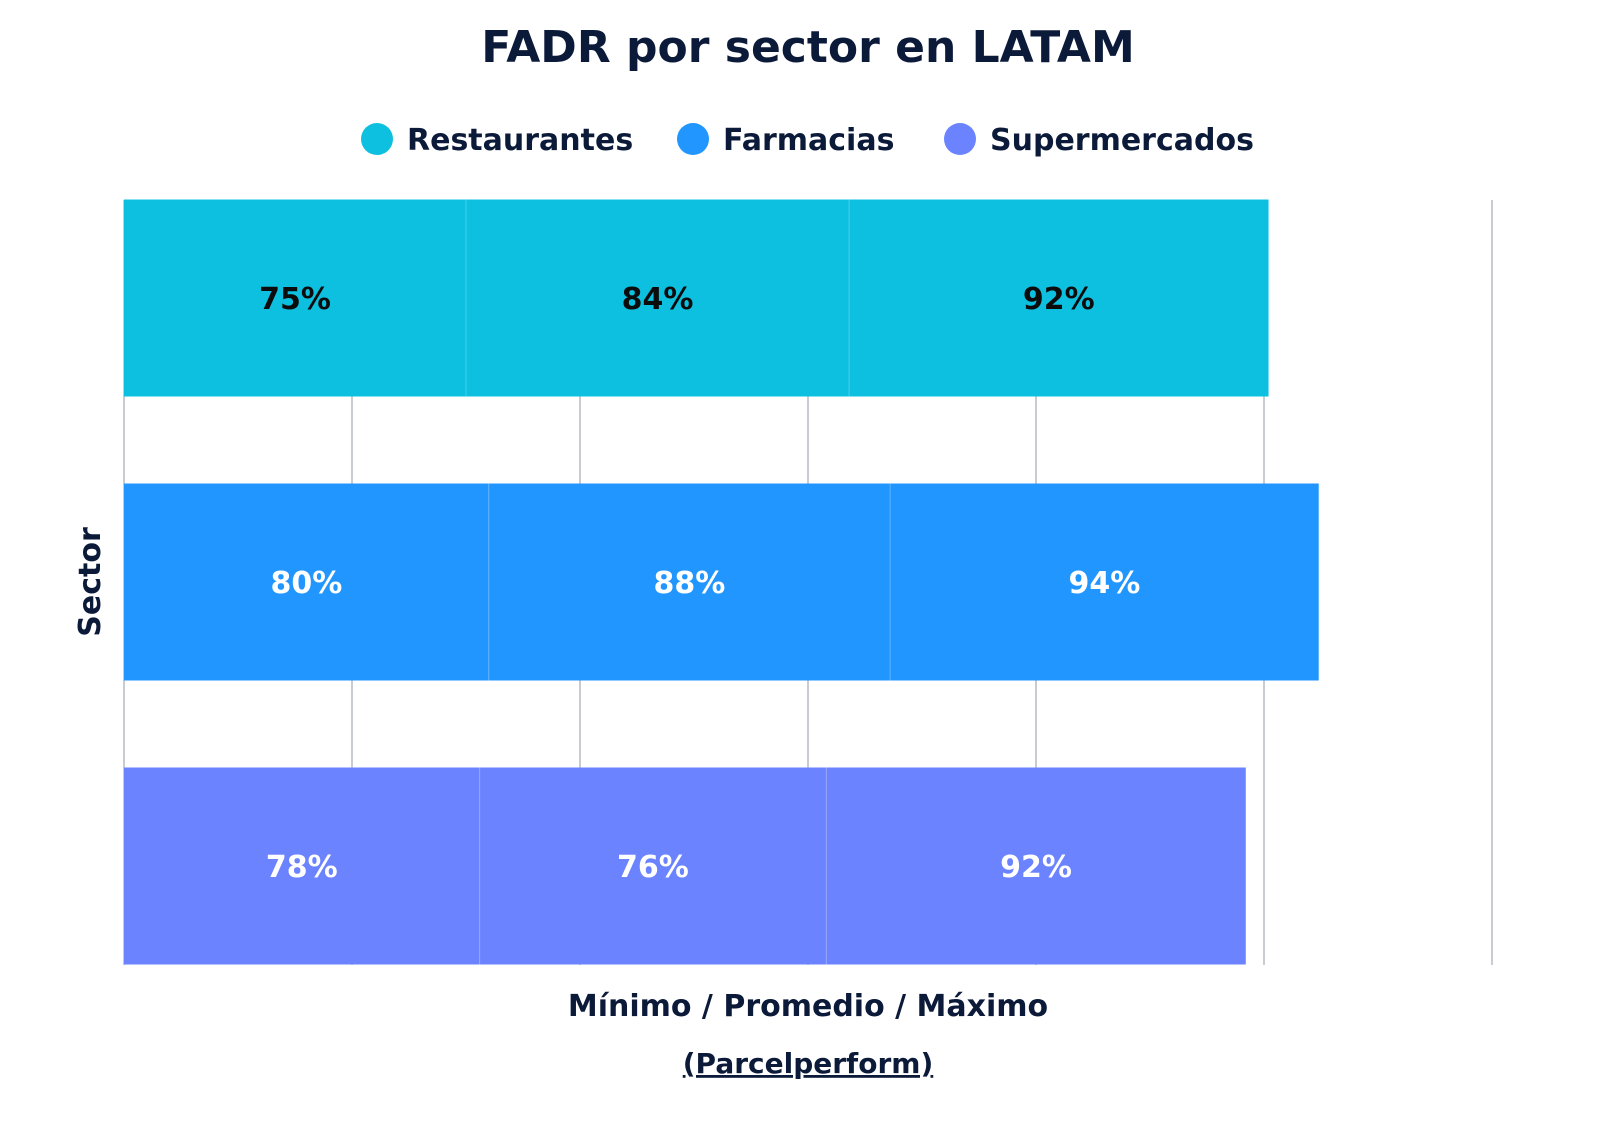 Image resolution: width=1600 pixels, height=1135 pixels. I want to click on legend-label-farmacias: Farmacias, so click(808, 140).